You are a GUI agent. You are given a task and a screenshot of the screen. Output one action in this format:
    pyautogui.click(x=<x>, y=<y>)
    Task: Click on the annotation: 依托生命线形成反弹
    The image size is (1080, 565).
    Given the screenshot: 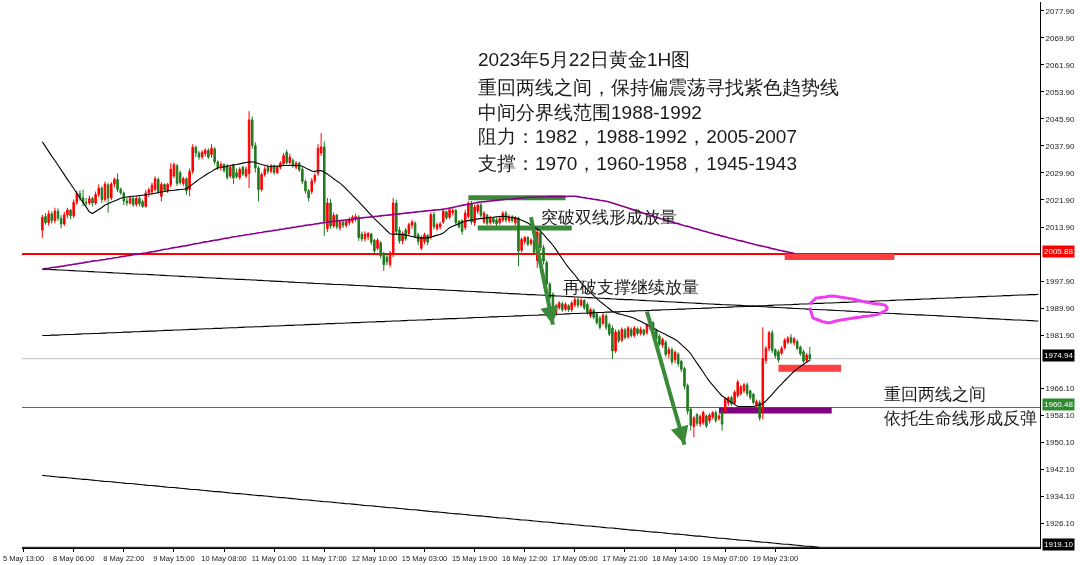 What is the action you would take?
    pyautogui.click(x=960, y=418)
    